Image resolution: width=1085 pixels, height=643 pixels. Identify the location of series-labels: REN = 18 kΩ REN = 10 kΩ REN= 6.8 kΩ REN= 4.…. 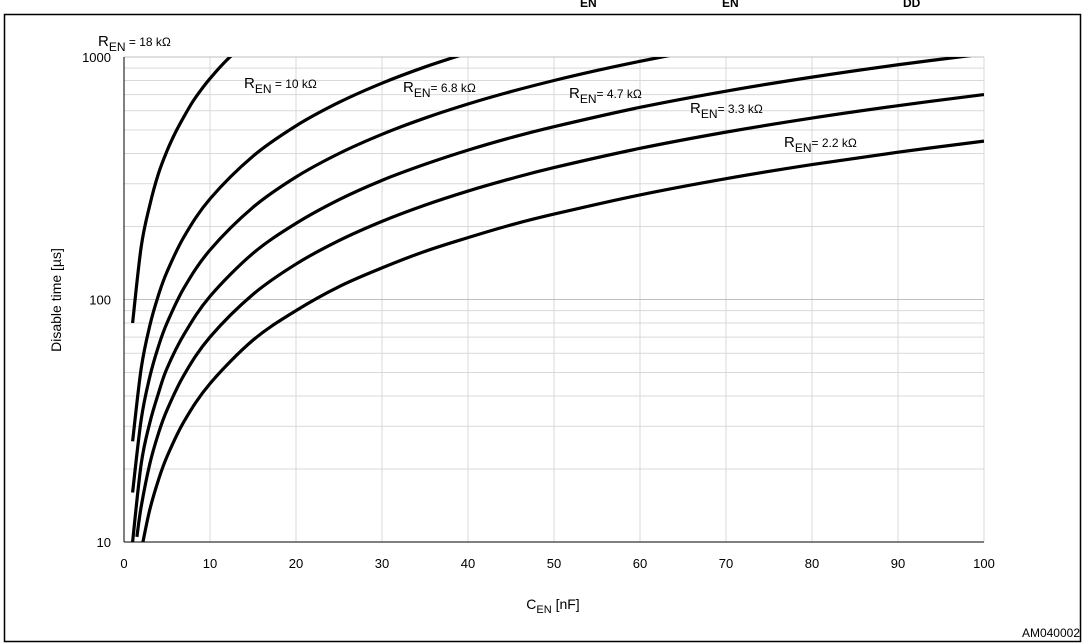
(477, 94).